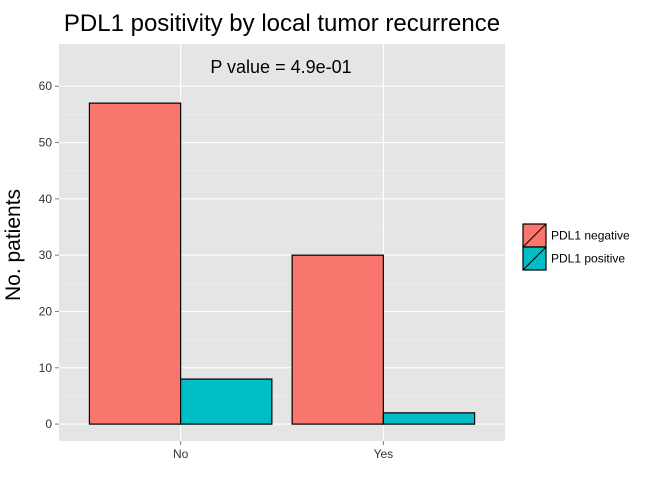  Describe the element at coordinates (429, 418) in the screenshot. I see `bar-pdl1-positive-yes` at that location.